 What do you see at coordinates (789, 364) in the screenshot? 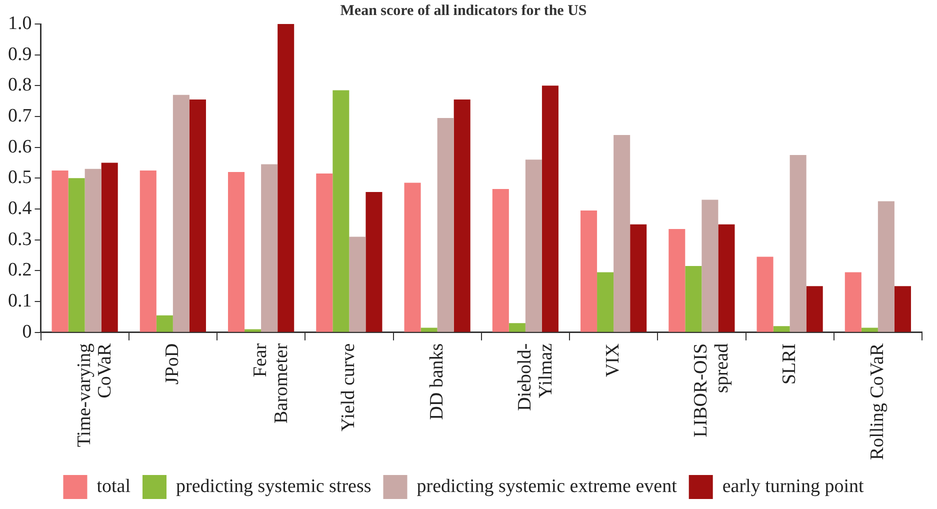
I see `x-tick-label: SLRI` at bounding box center [789, 364].